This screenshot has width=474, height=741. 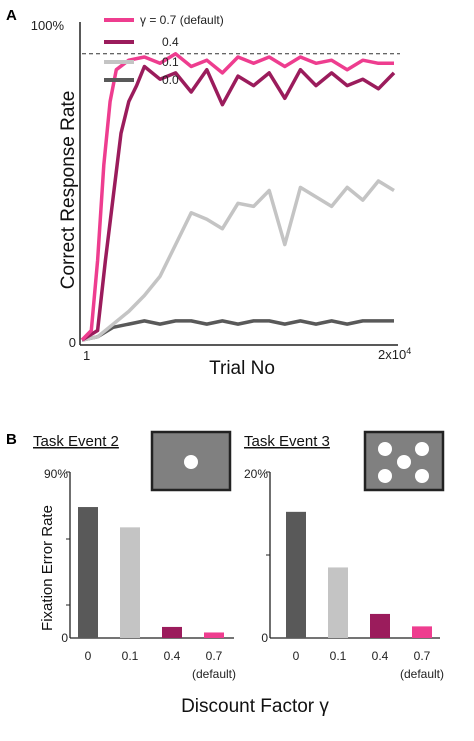 I want to click on task-event-2-bars, so click(x=151, y=572).